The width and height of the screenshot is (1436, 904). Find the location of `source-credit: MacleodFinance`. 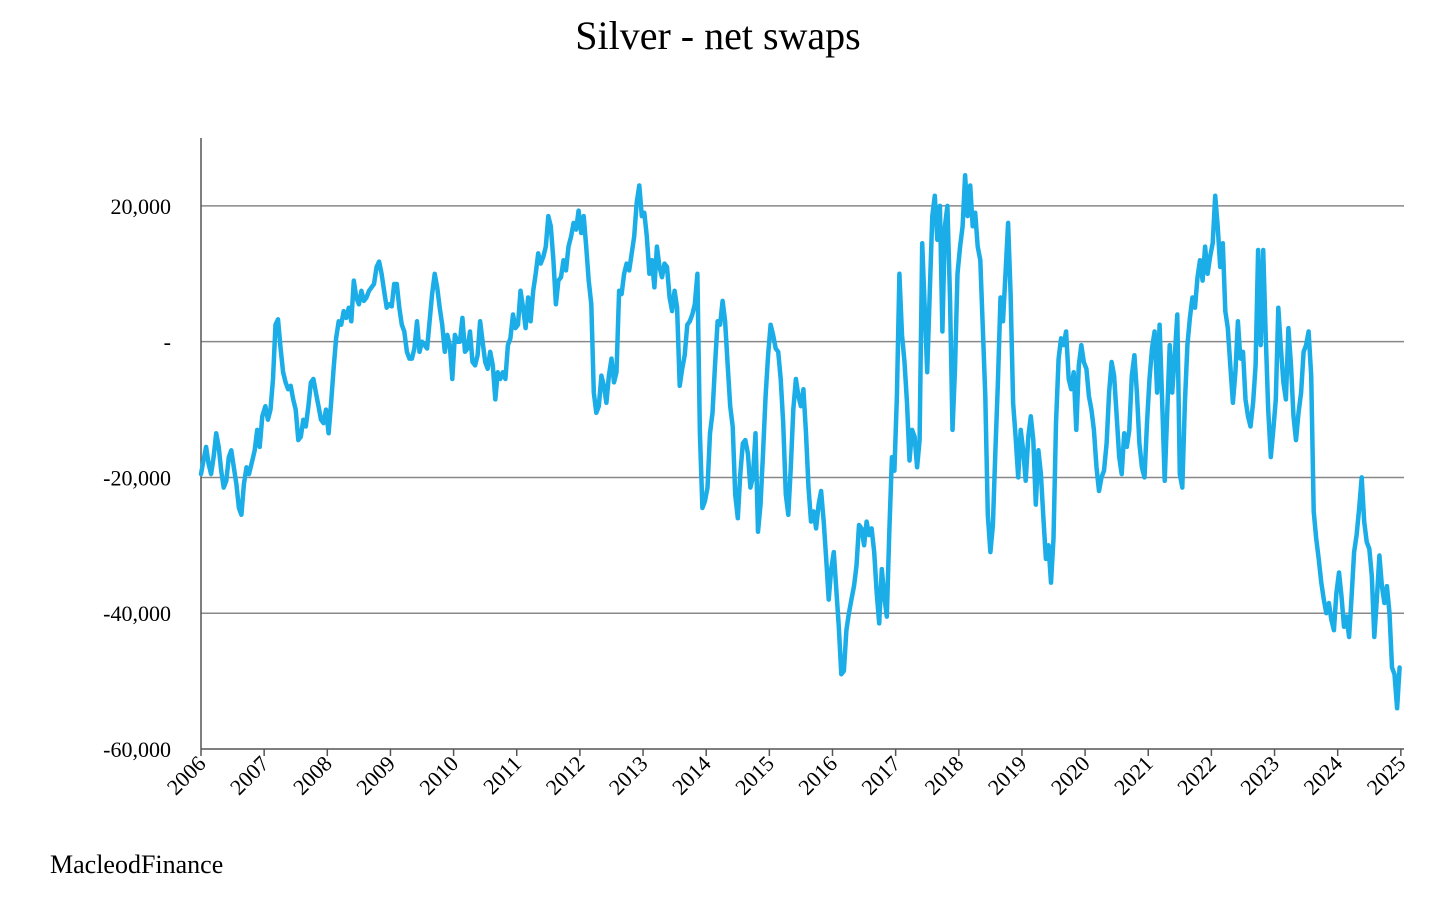

source-credit: MacleodFinance is located at coordinates (137, 864).